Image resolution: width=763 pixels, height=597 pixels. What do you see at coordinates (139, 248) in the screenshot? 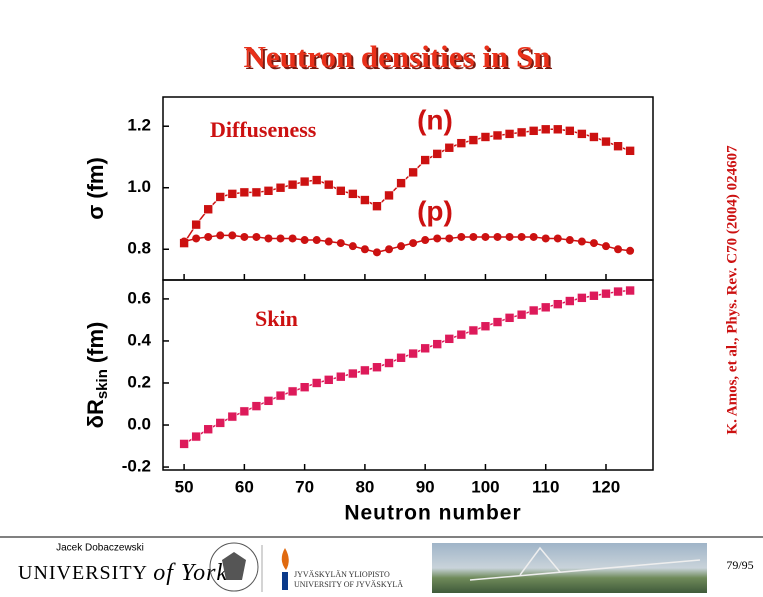
I see `y-tick-label: 0.8` at bounding box center [139, 248].